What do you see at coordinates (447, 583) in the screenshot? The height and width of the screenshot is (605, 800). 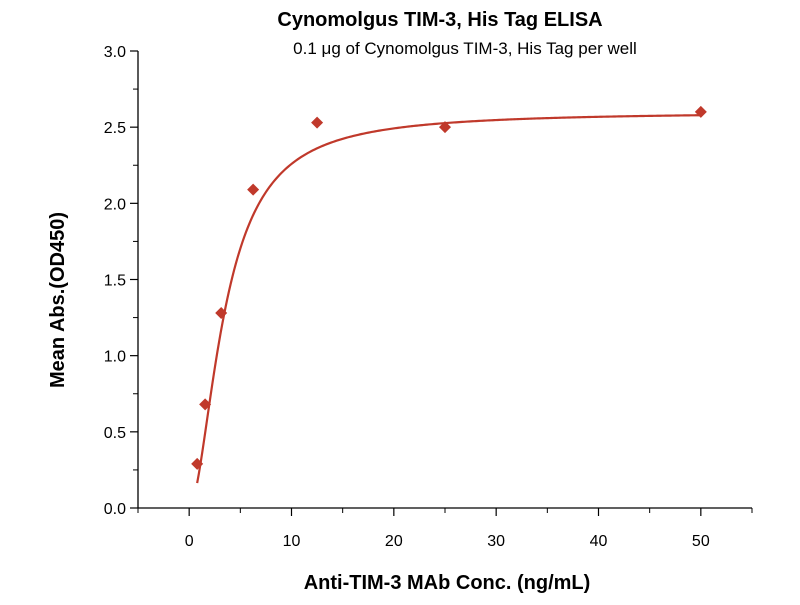 I see `x-axis-label: Anti-TIM-3 MAb Conc. (ng/mL)` at bounding box center [447, 583].